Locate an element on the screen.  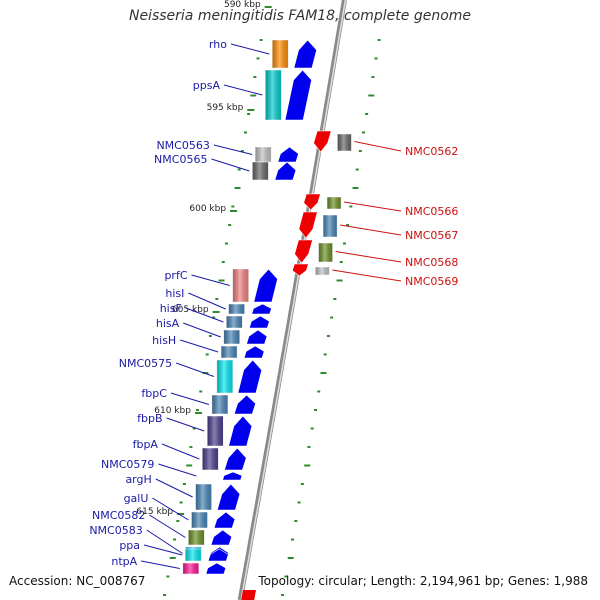
forward-gene-hisi: hisI is located at coordinates (218, 301).